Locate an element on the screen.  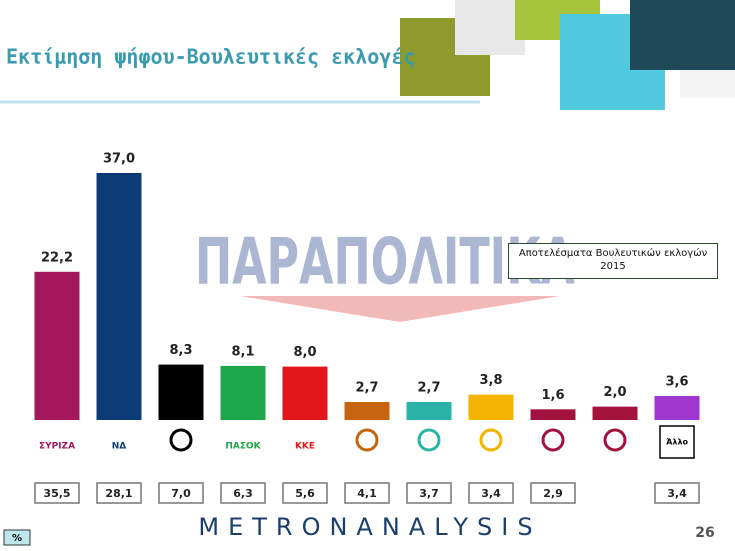
unit-box is located at coordinates (17, 537).